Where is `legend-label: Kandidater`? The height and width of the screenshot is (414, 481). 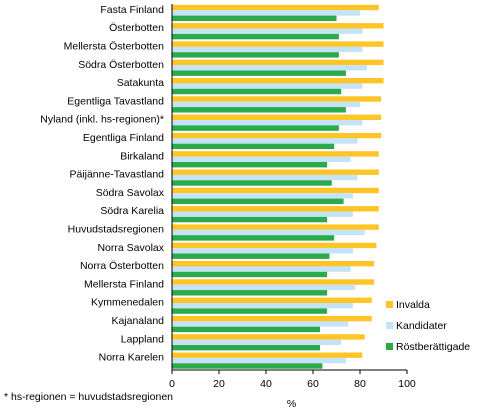
legend-label: Kandidater is located at coordinates (421, 326).